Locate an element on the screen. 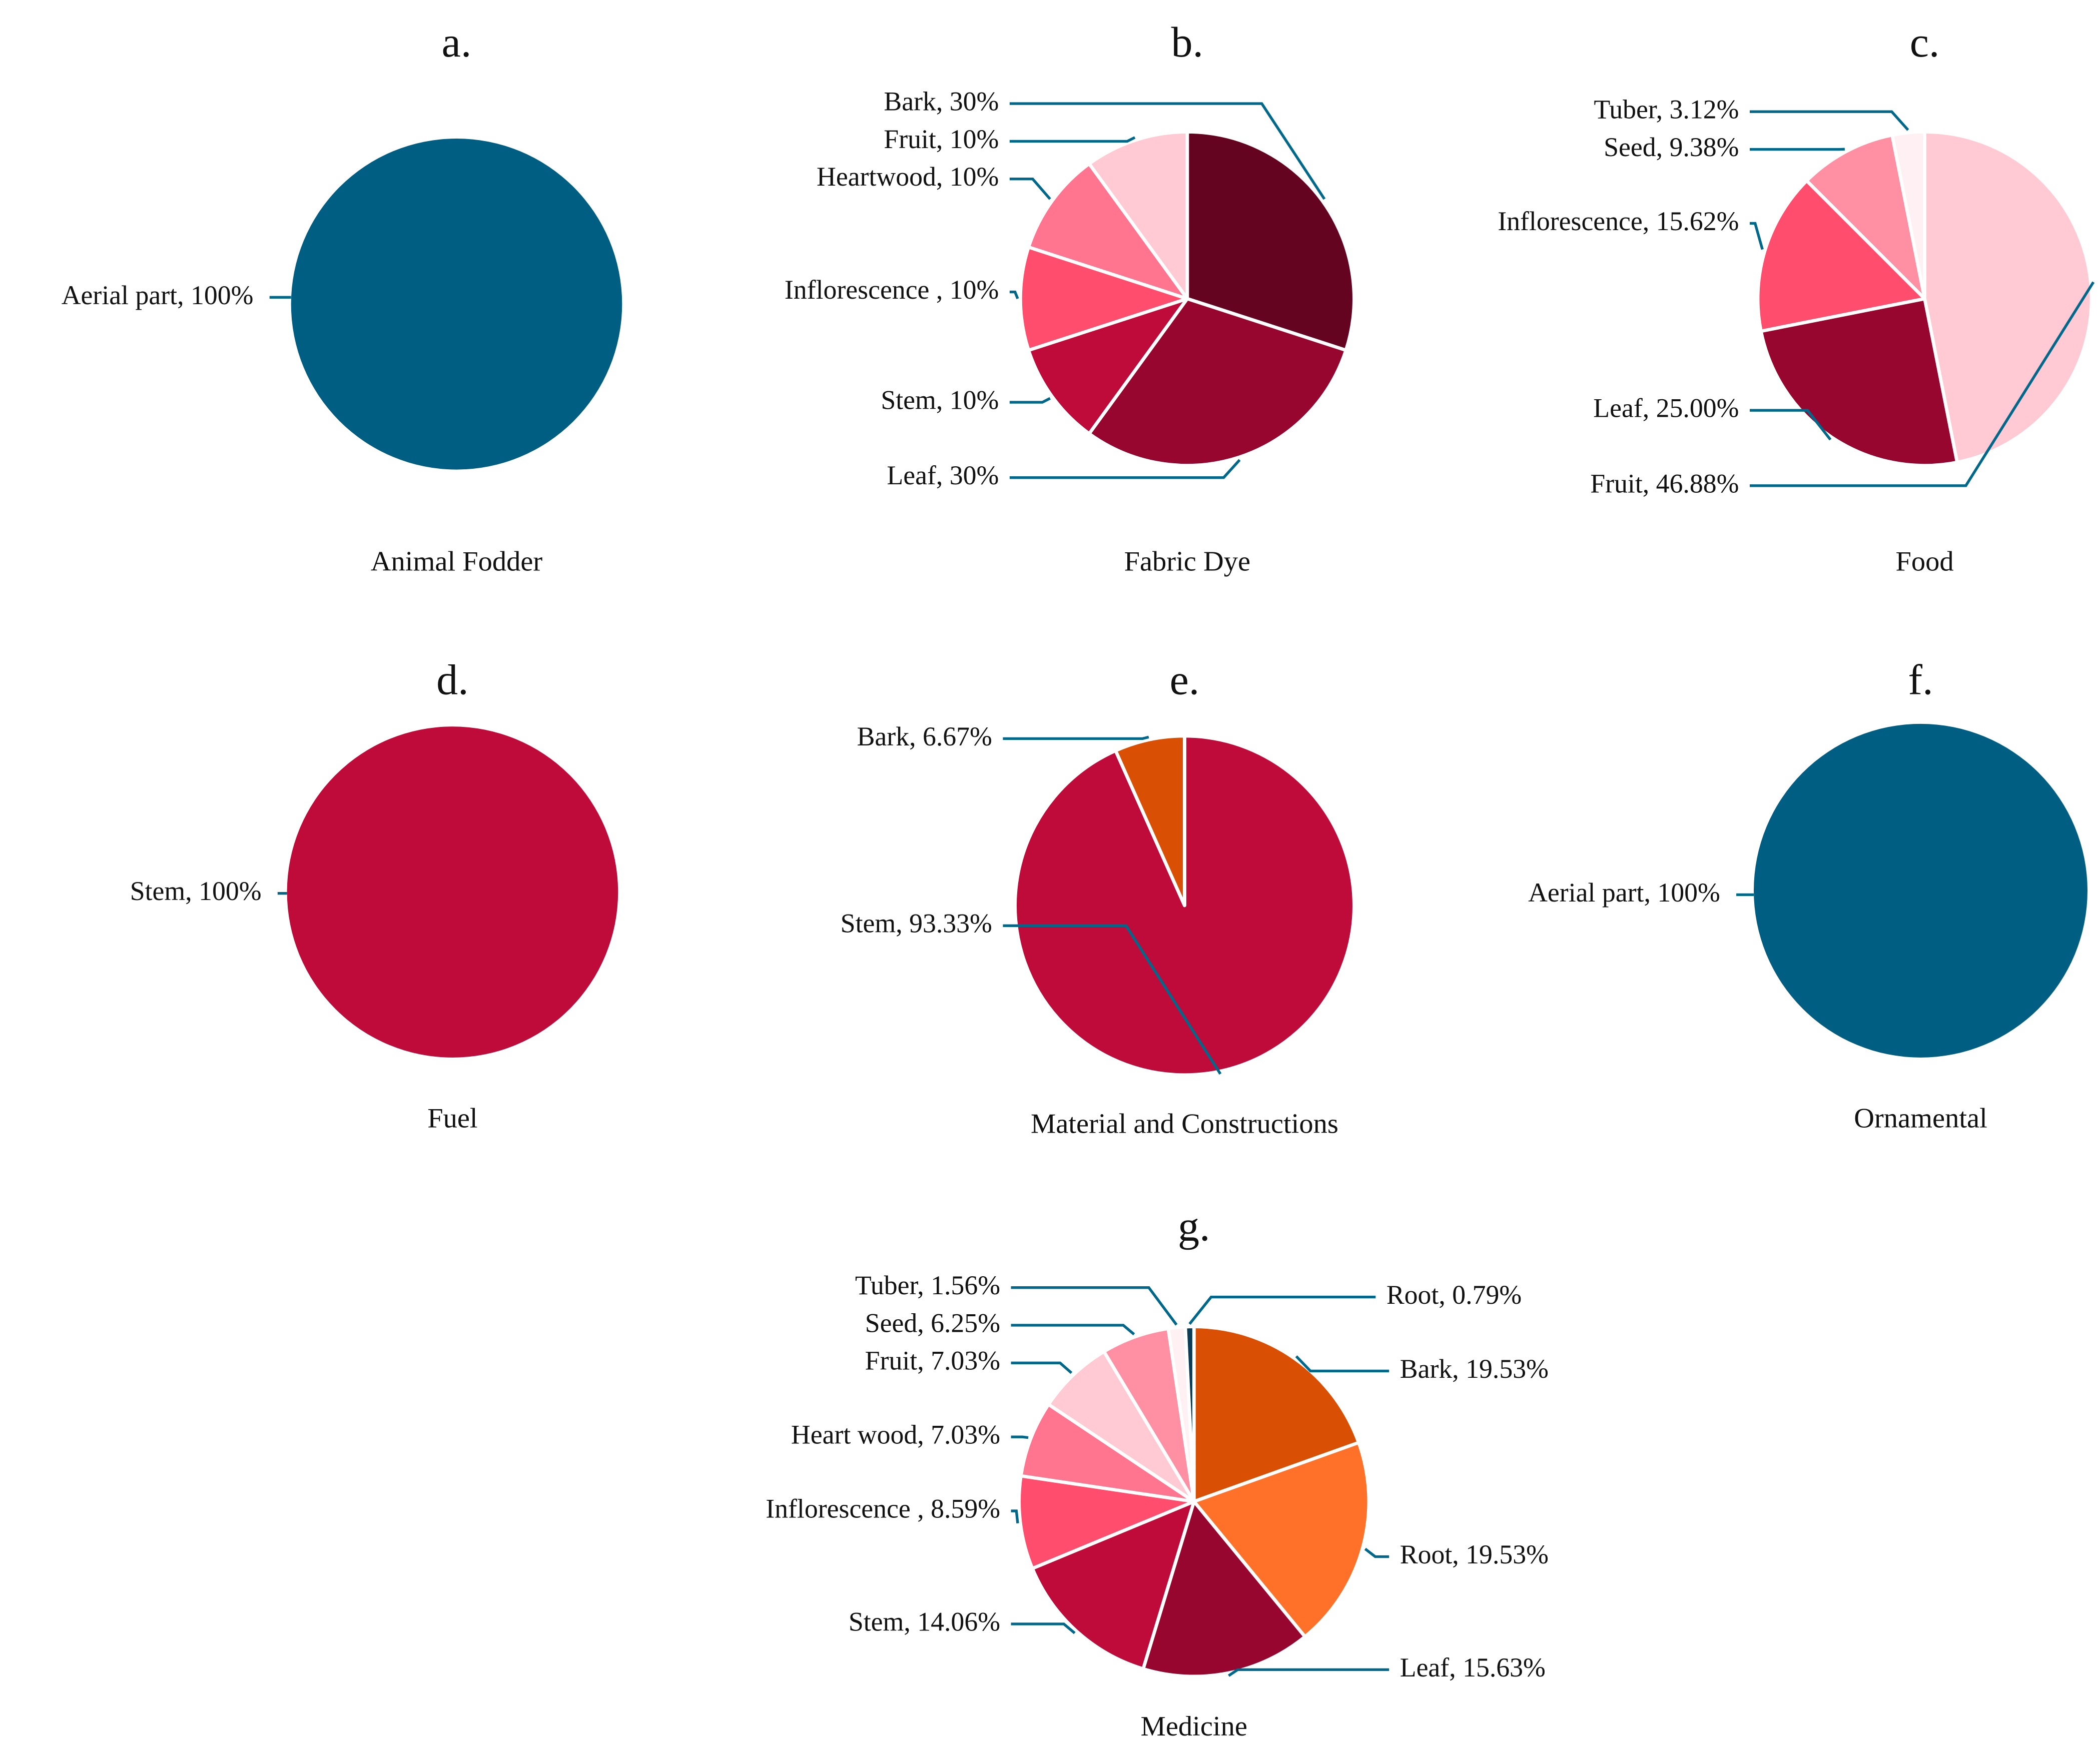 This screenshot has height=1741, width=2100. chart-subtitle: Fuel is located at coordinates (452, 1118).